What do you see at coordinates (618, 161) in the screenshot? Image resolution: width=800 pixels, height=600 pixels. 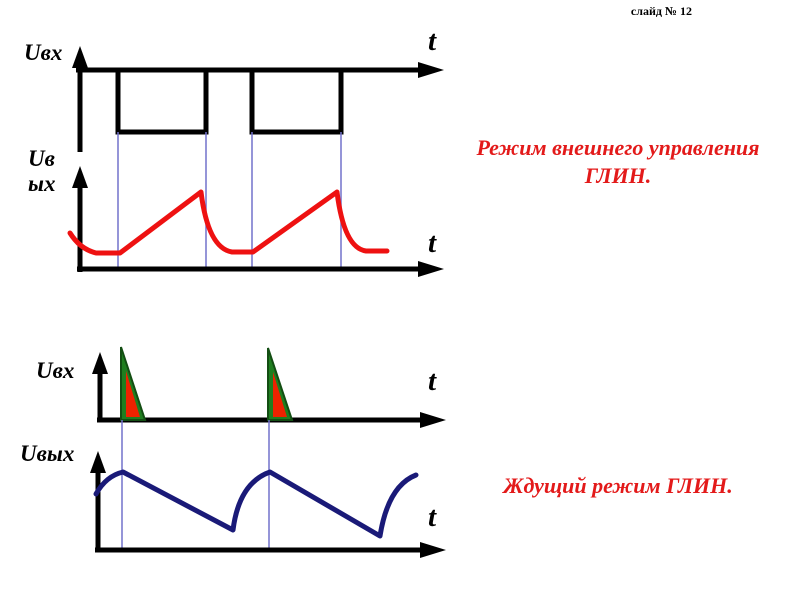 I see `caption-external-mode: Режим внешнего управления ГЛИН.` at bounding box center [618, 161].